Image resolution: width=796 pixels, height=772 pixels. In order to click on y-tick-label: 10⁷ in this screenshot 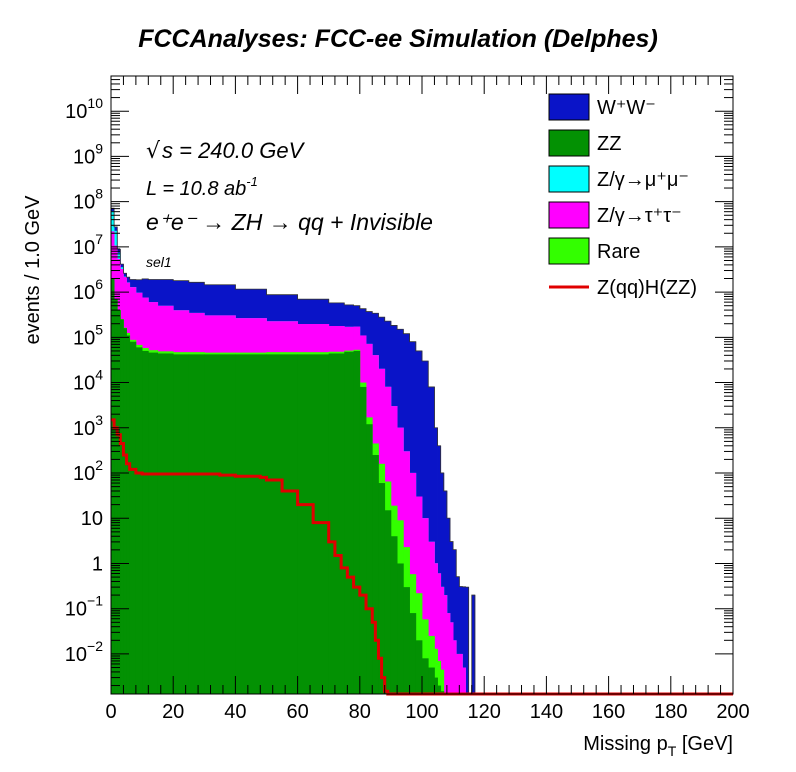, I will do `click(88, 245)`.